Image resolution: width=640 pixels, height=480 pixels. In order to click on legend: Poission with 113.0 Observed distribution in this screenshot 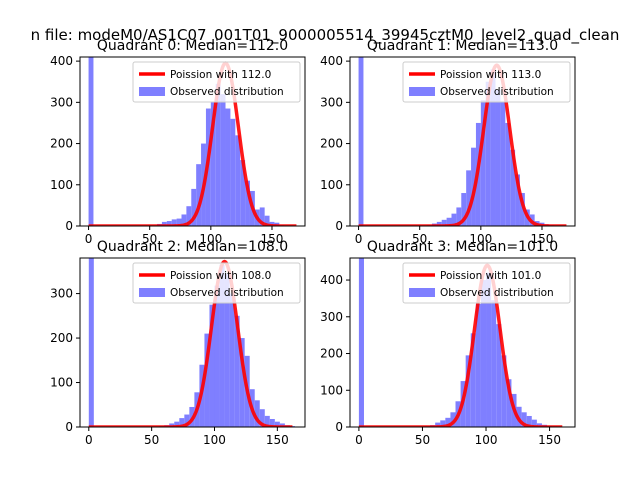, I will do `click(486, 82)`.